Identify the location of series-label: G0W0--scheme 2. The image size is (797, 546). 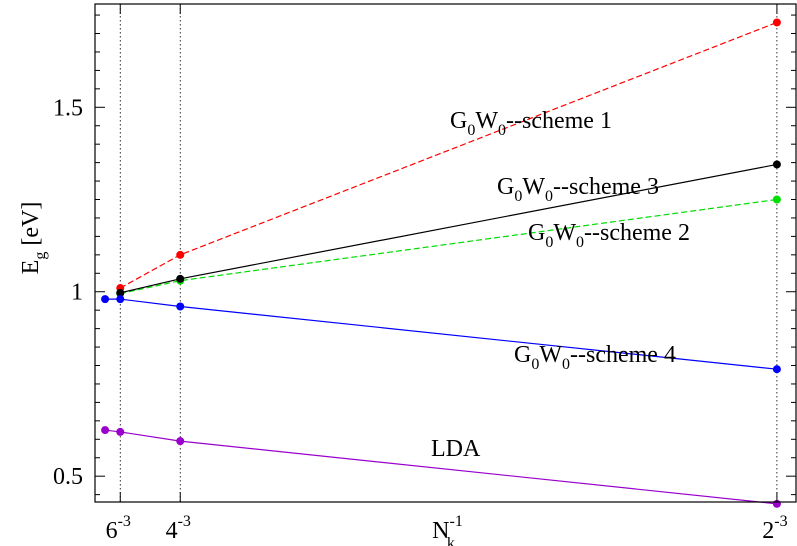
(609, 235).